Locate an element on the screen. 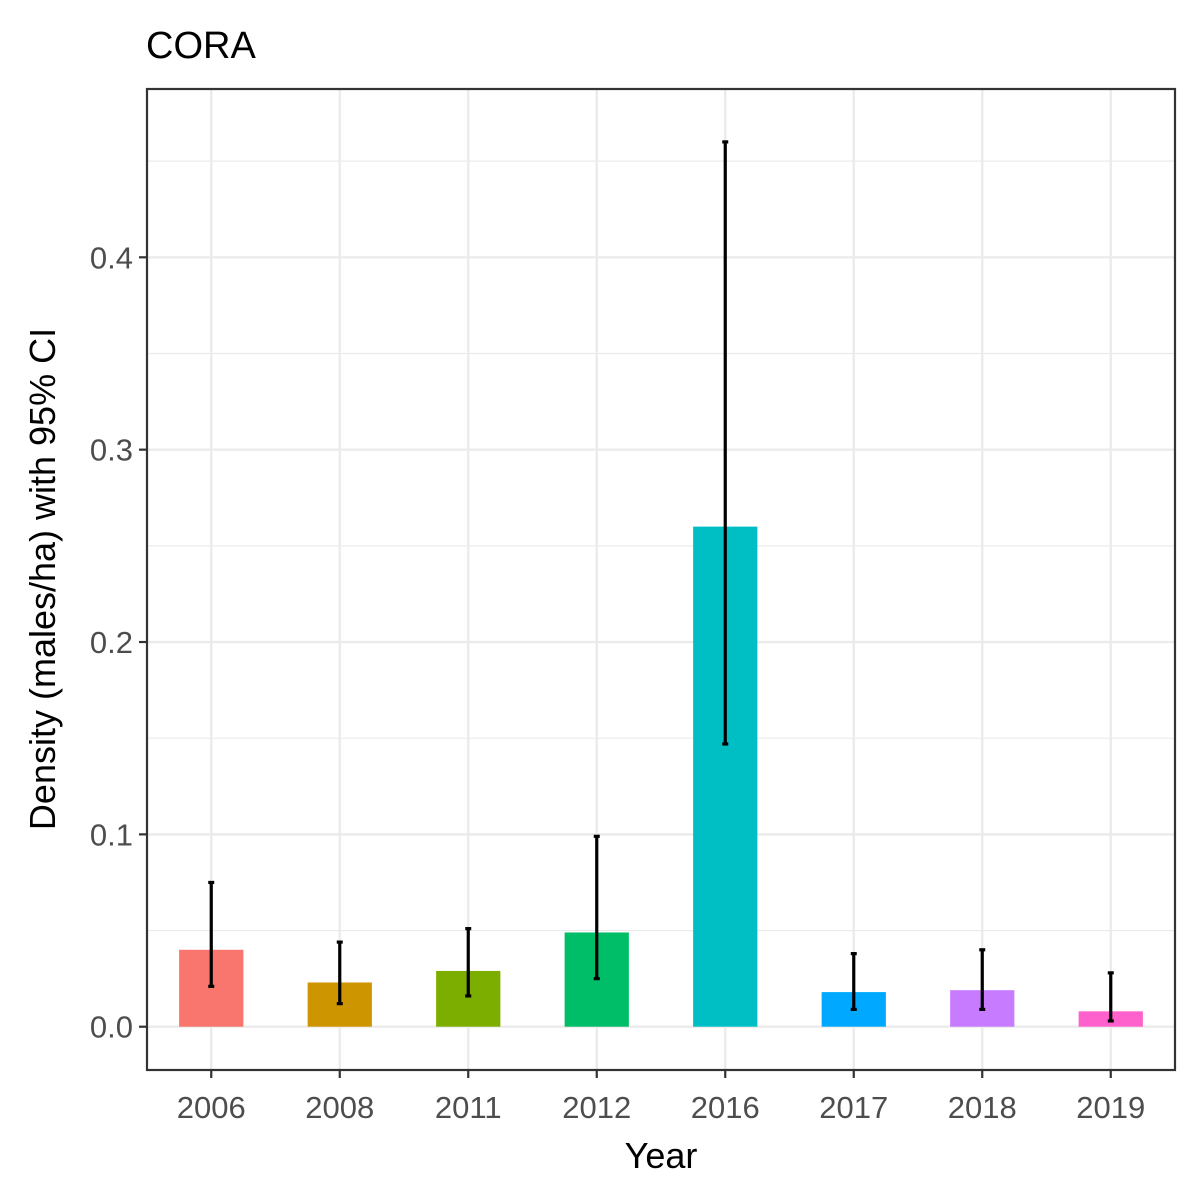 This screenshot has height=1200, width=1200. y-axis-title: Density (males/ha) with 95% CI is located at coordinates (42, 579).